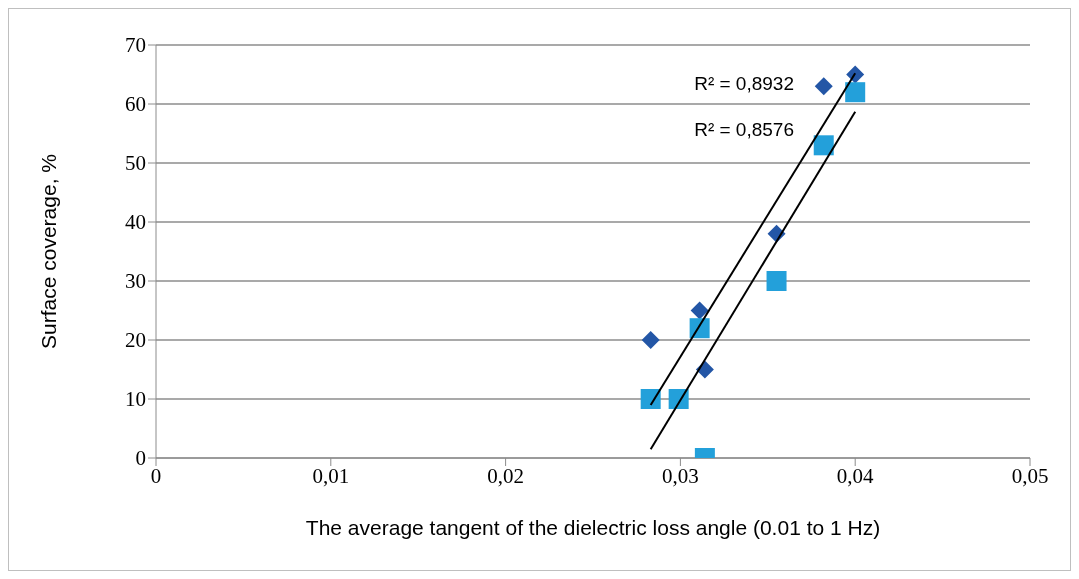 The image size is (1079, 579). Describe the element at coordinates (156, 475) in the screenshot. I see `x-tick-label: 0` at that location.